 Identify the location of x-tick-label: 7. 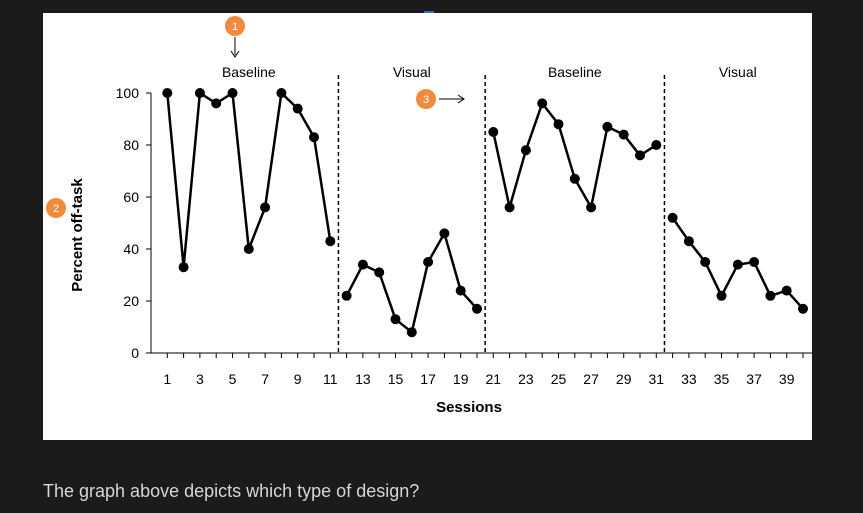
(265, 379).